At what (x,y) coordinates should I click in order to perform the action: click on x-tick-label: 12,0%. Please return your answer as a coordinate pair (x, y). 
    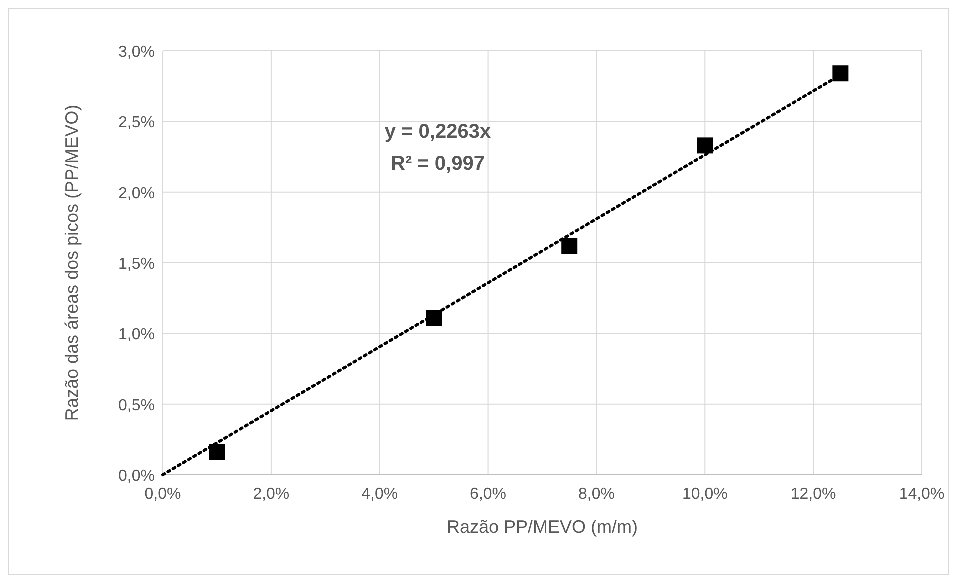
    Looking at the image, I should click on (813, 494).